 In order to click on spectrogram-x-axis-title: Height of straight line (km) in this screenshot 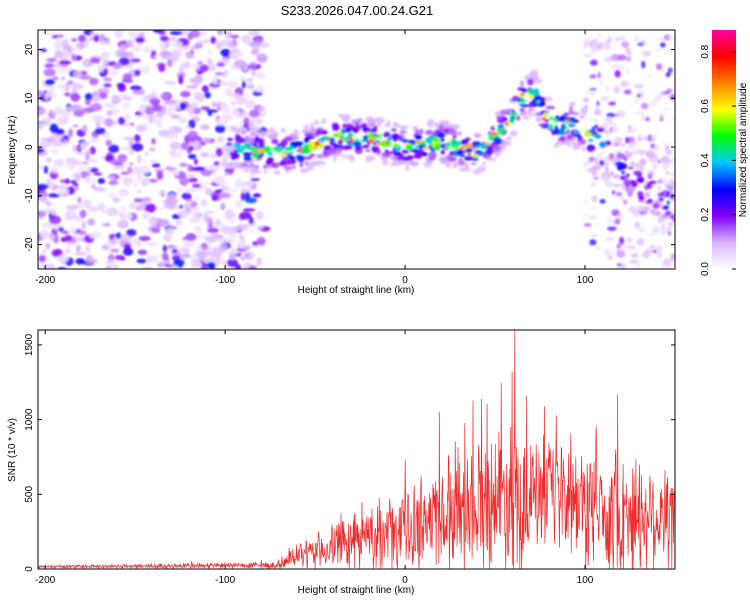, I will do `click(356, 290)`.